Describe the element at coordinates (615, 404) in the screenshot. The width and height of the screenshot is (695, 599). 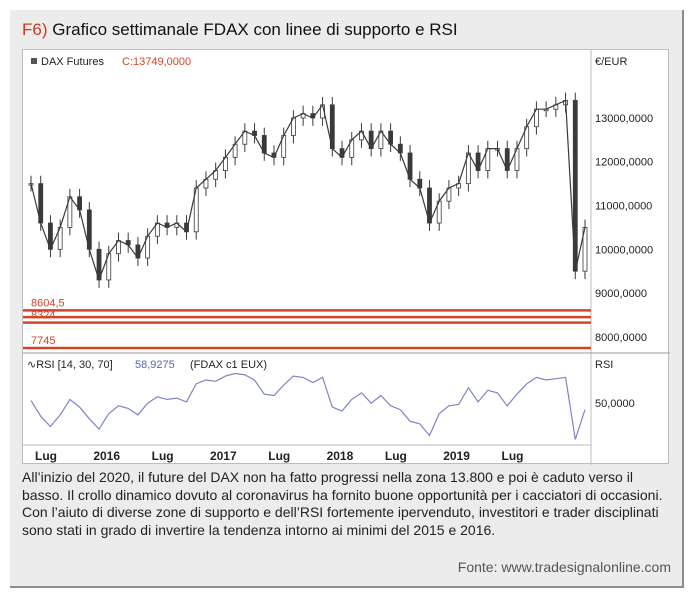
I see `rsi-tick-label: 50,0000` at that location.